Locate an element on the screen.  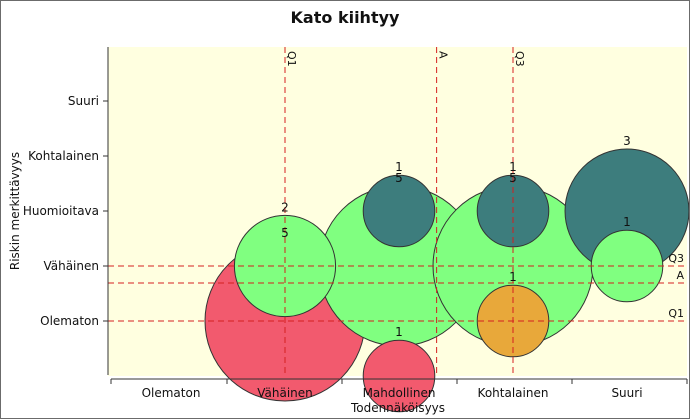
x-tick-label: Olematon is located at coordinates (171, 393).